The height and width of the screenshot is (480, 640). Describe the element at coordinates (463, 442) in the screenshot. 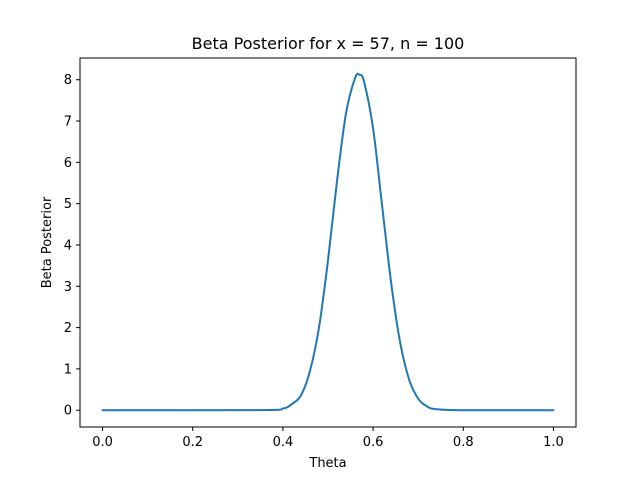

I see `x-tick-label: 0.8` at that location.